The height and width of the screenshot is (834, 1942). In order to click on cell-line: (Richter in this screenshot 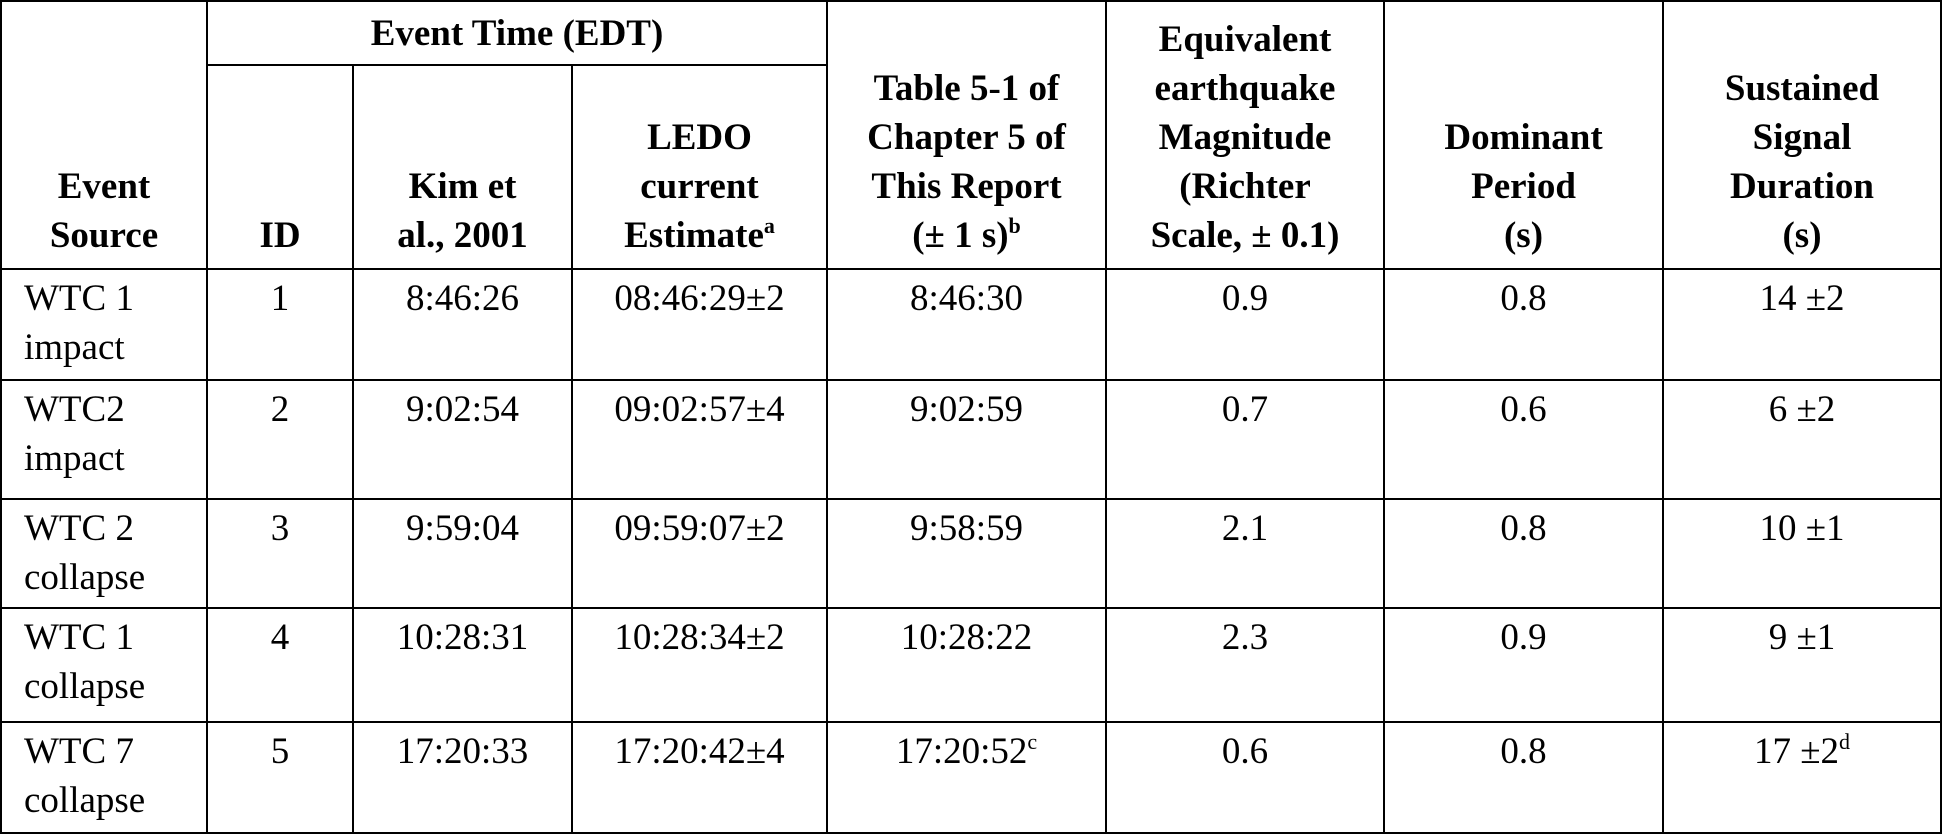, I will do `click(1245, 186)`.